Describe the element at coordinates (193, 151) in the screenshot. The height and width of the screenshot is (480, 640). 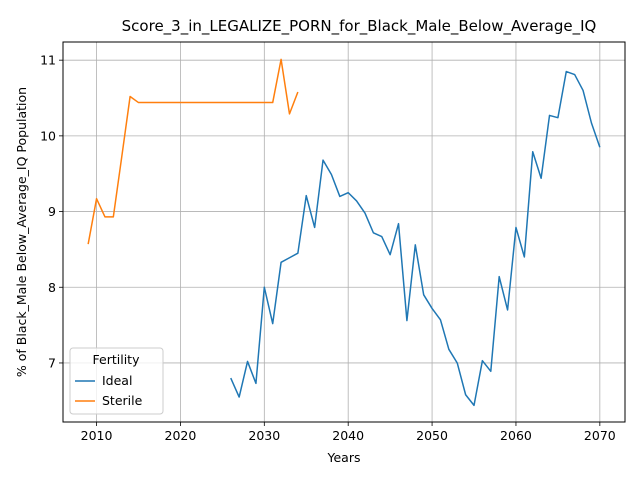
I see `series-line-sterile` at that location.